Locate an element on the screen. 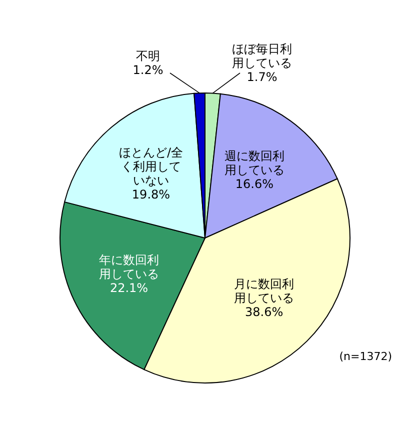 The image size is (400, 426). data-label: 1.7% is located at coordinates (262, 77).